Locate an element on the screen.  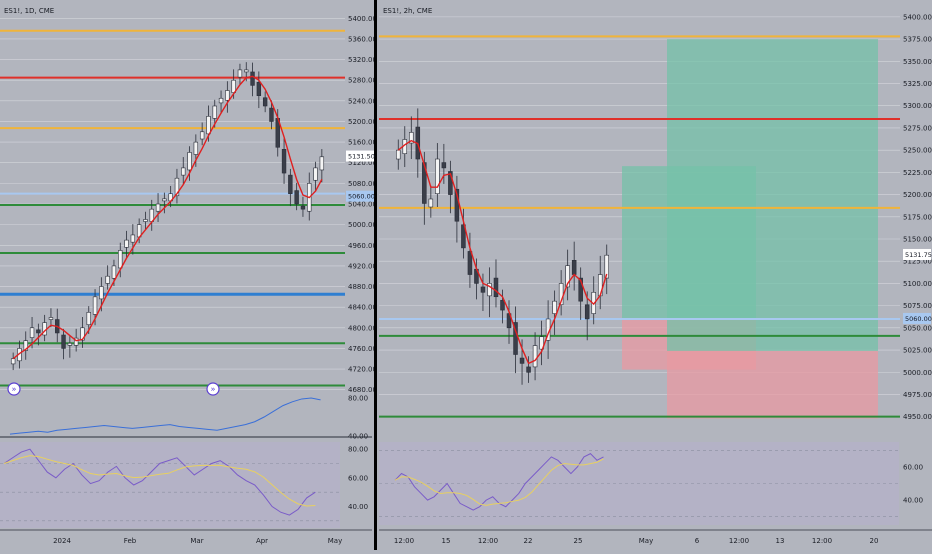
rsi-band-left is located at coordinates (170, 485).